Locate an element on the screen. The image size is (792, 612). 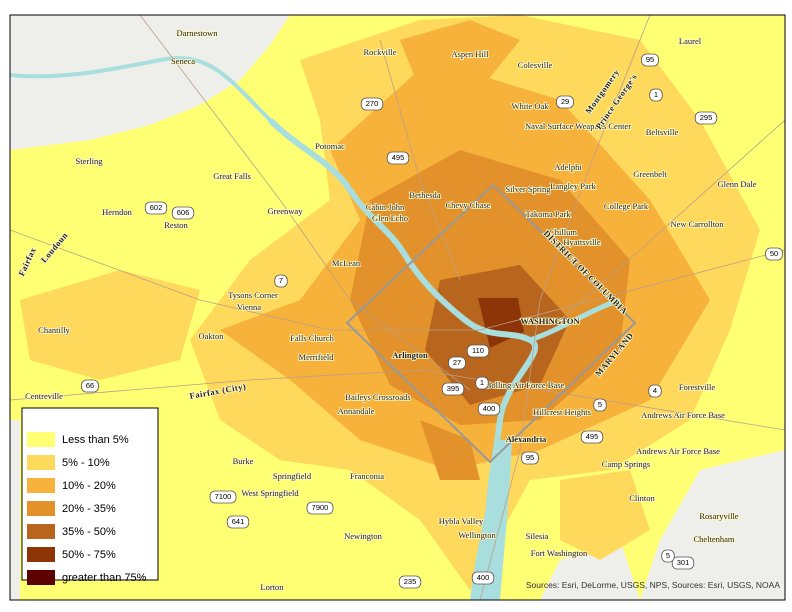
place-label: Silesia is located at coordinates (537, 536).